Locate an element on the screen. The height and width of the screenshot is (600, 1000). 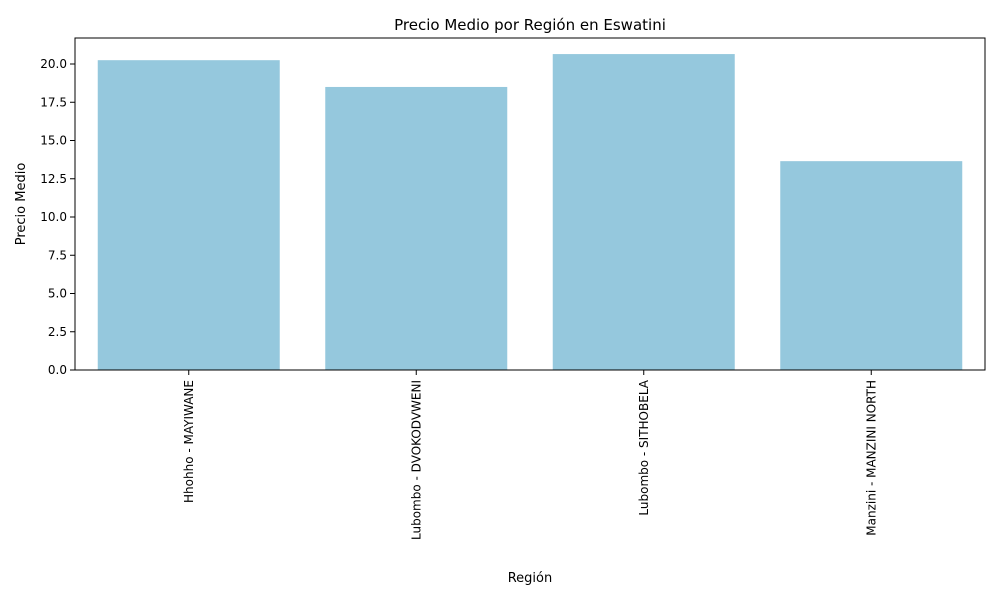
chart-title: Precio Medio por Región en Eswatini is located at coordinates (530, 25).